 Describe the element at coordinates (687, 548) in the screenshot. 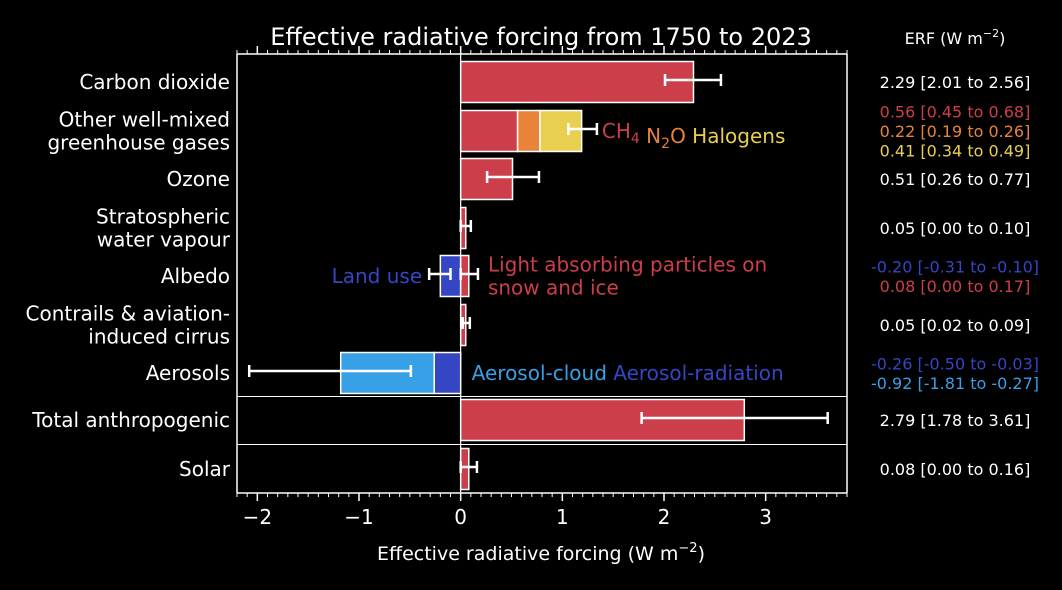

I see `x-axis-label-sup: −2` at that location.